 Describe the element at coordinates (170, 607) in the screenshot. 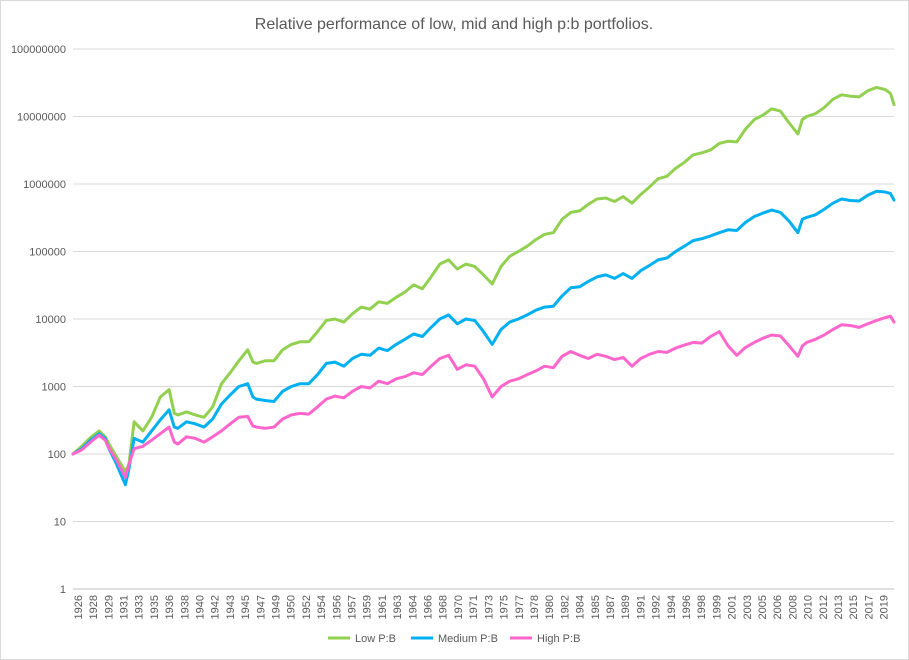

I see `x-tick-label: 1936` at that location.